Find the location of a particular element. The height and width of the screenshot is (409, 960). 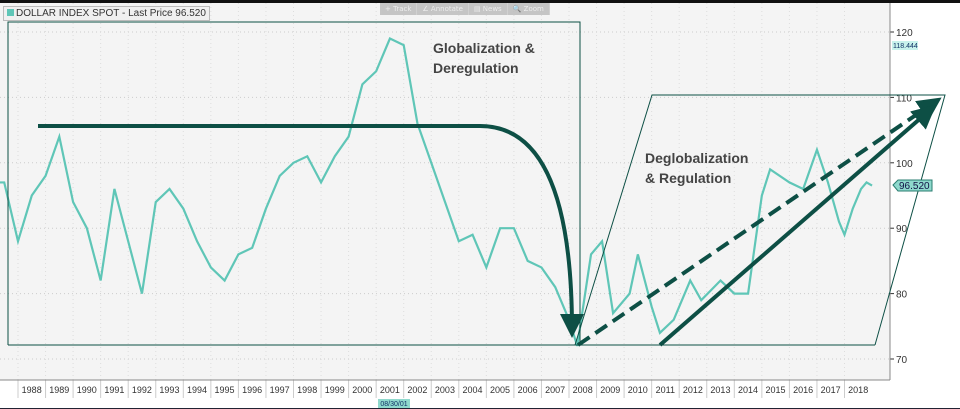

y-tick-label: 80 is located at coordinates (902, 295).